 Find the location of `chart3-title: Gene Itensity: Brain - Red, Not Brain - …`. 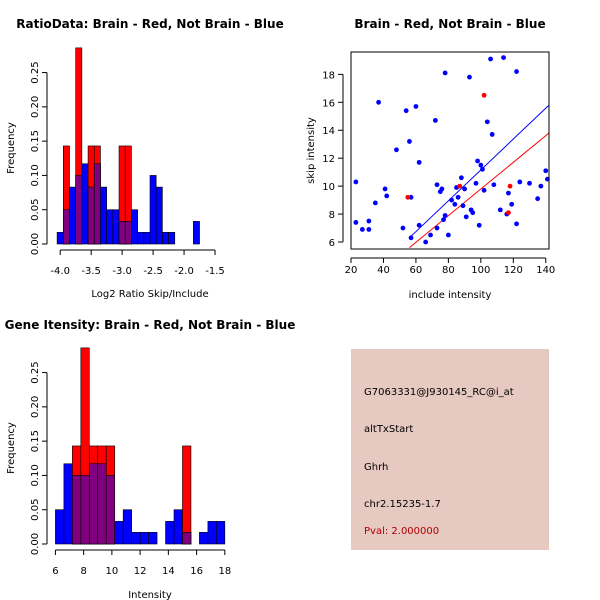

chart3-title: Gene Itensity: Brain - Red, Not Brain - … is located at coordinates (150, 325).